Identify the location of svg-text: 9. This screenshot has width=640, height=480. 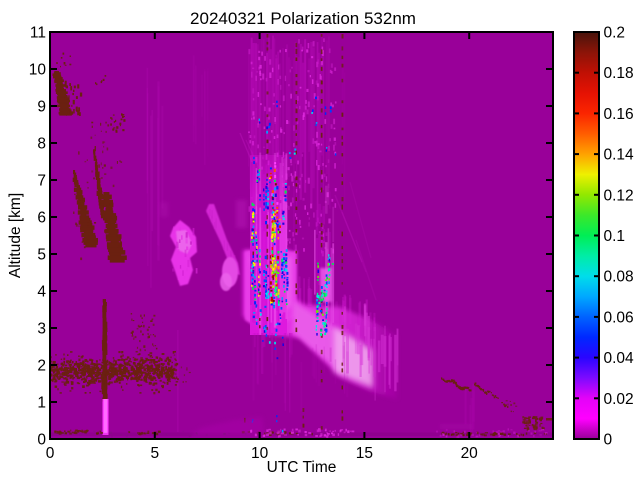
(41, 106).